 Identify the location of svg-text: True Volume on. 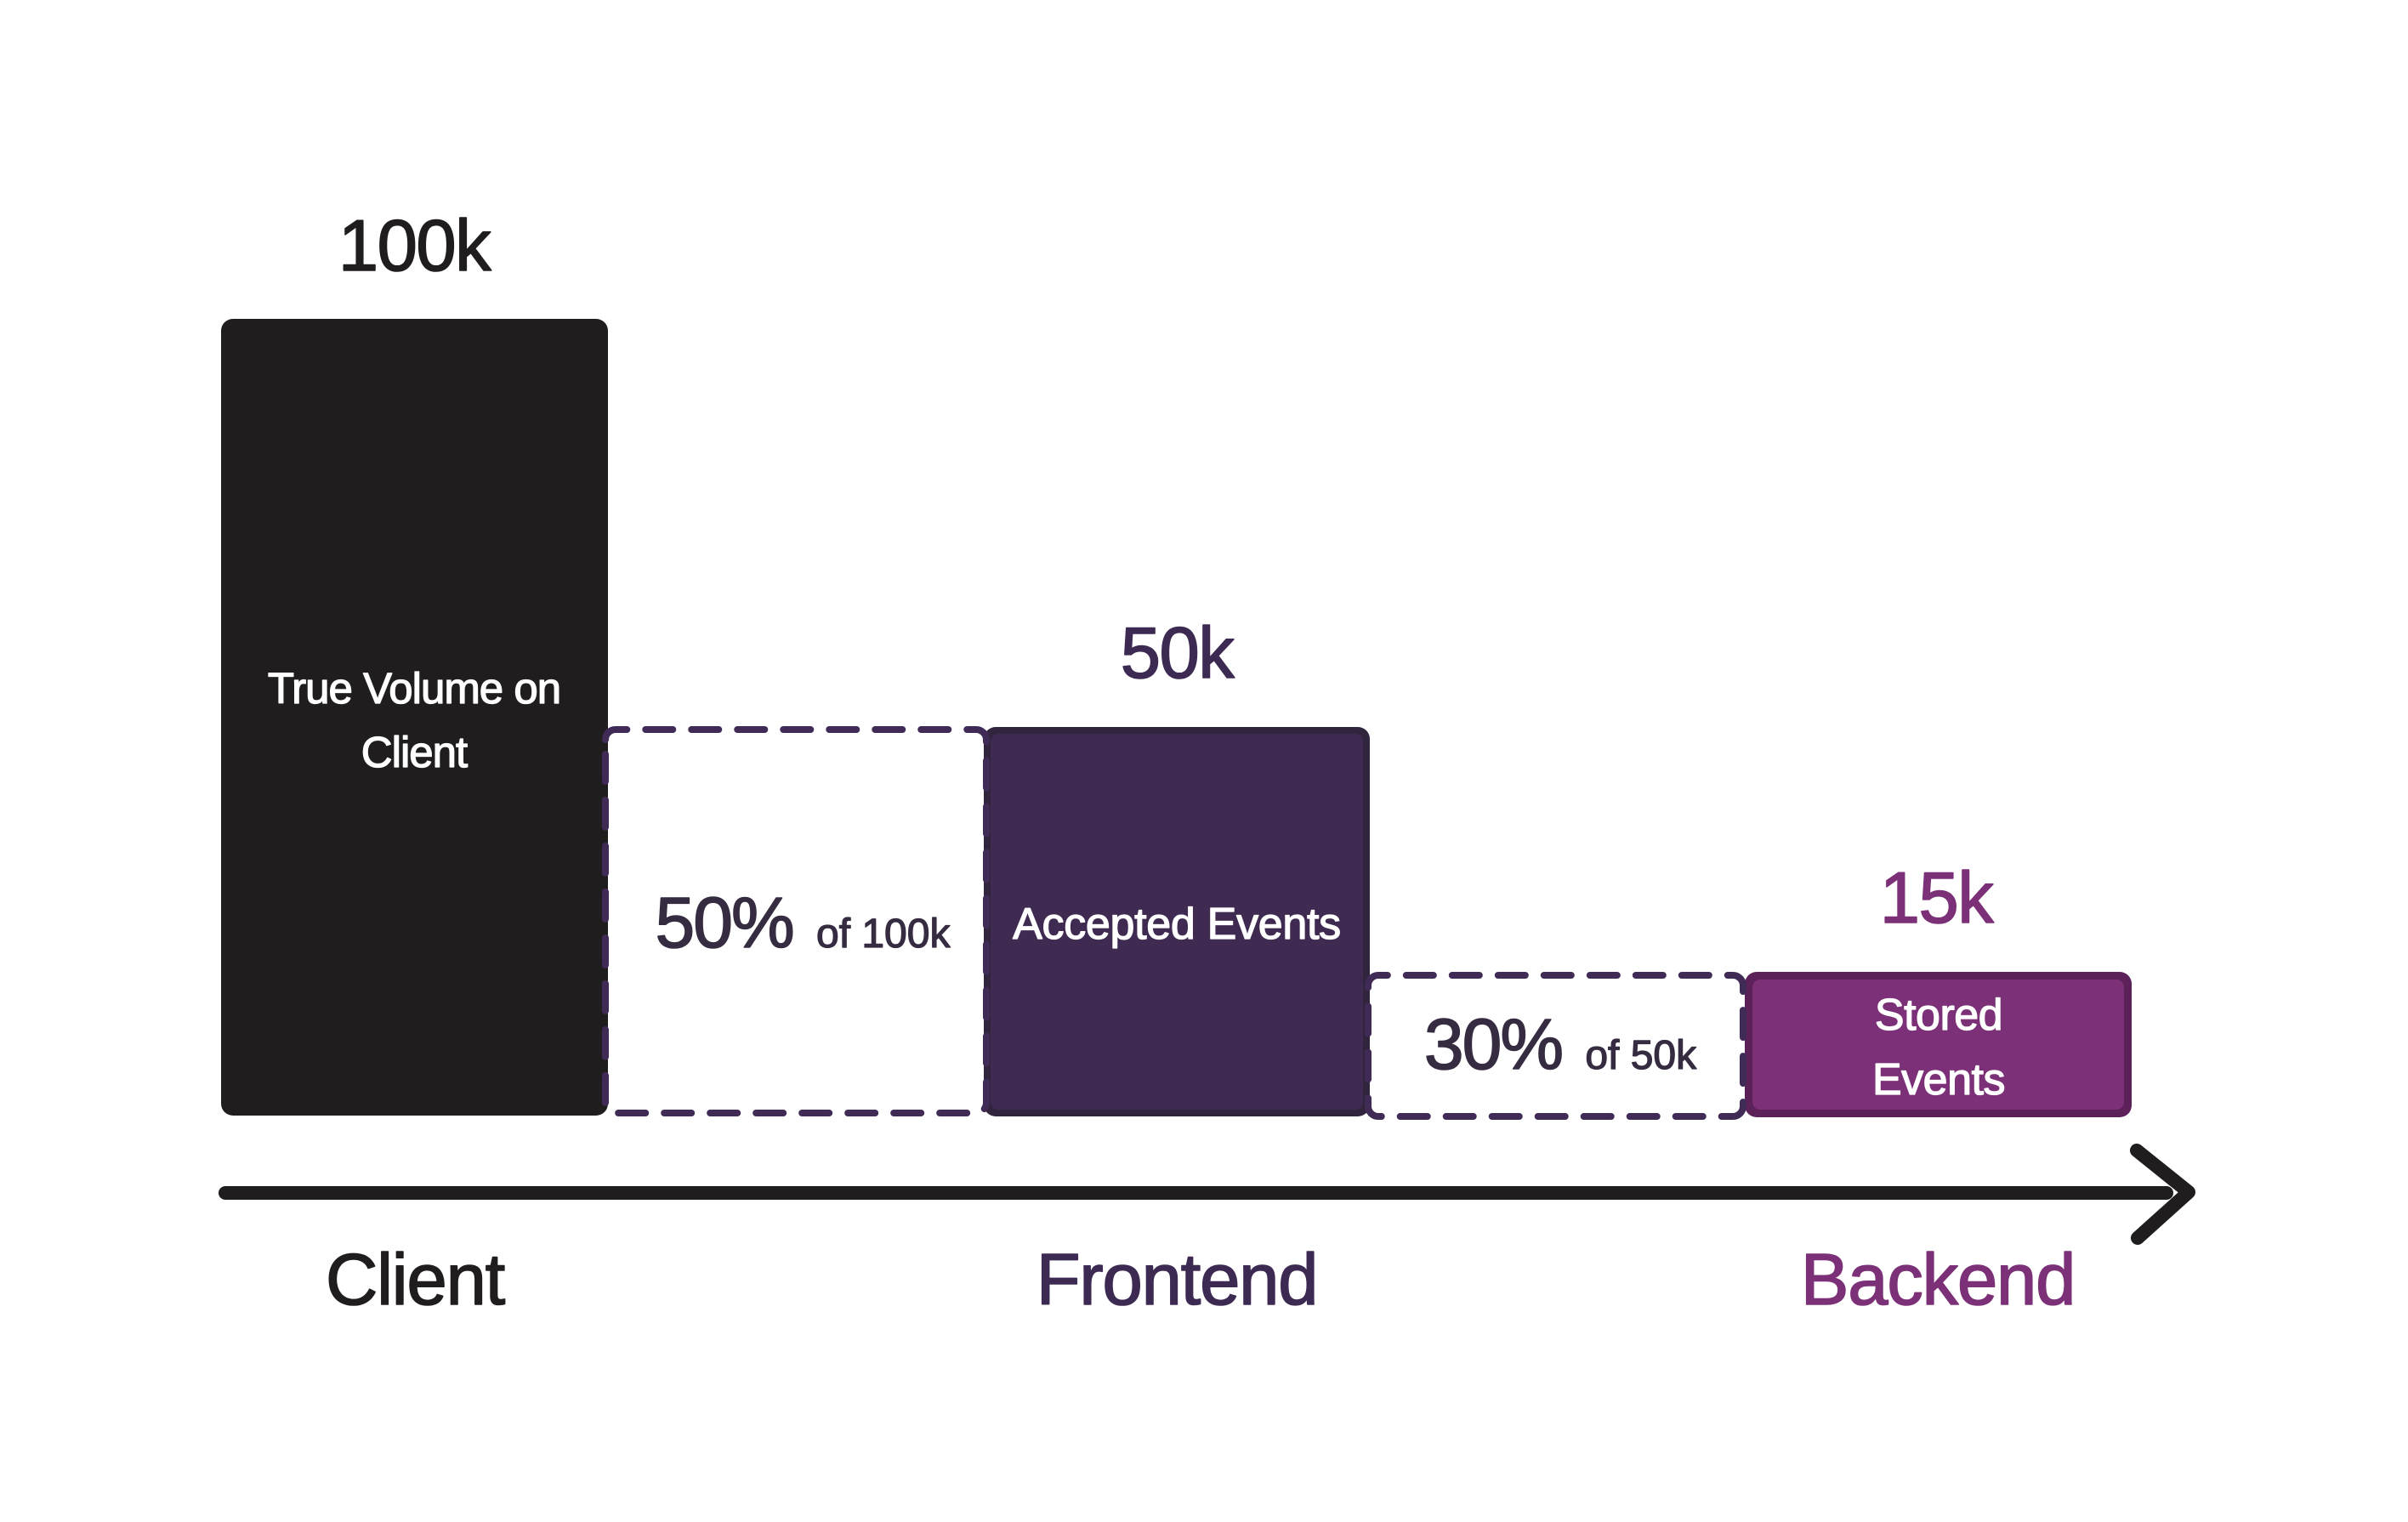
(414, 688).